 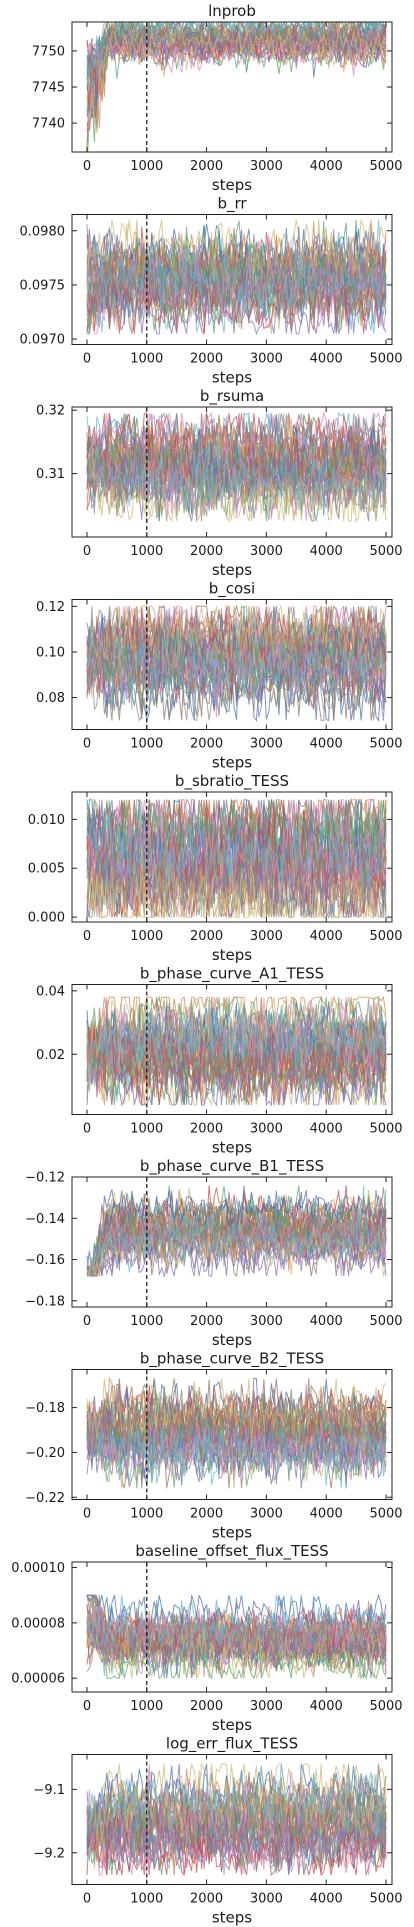 I want to click on y-tick-label: 7745, so click(x=48, y=88).